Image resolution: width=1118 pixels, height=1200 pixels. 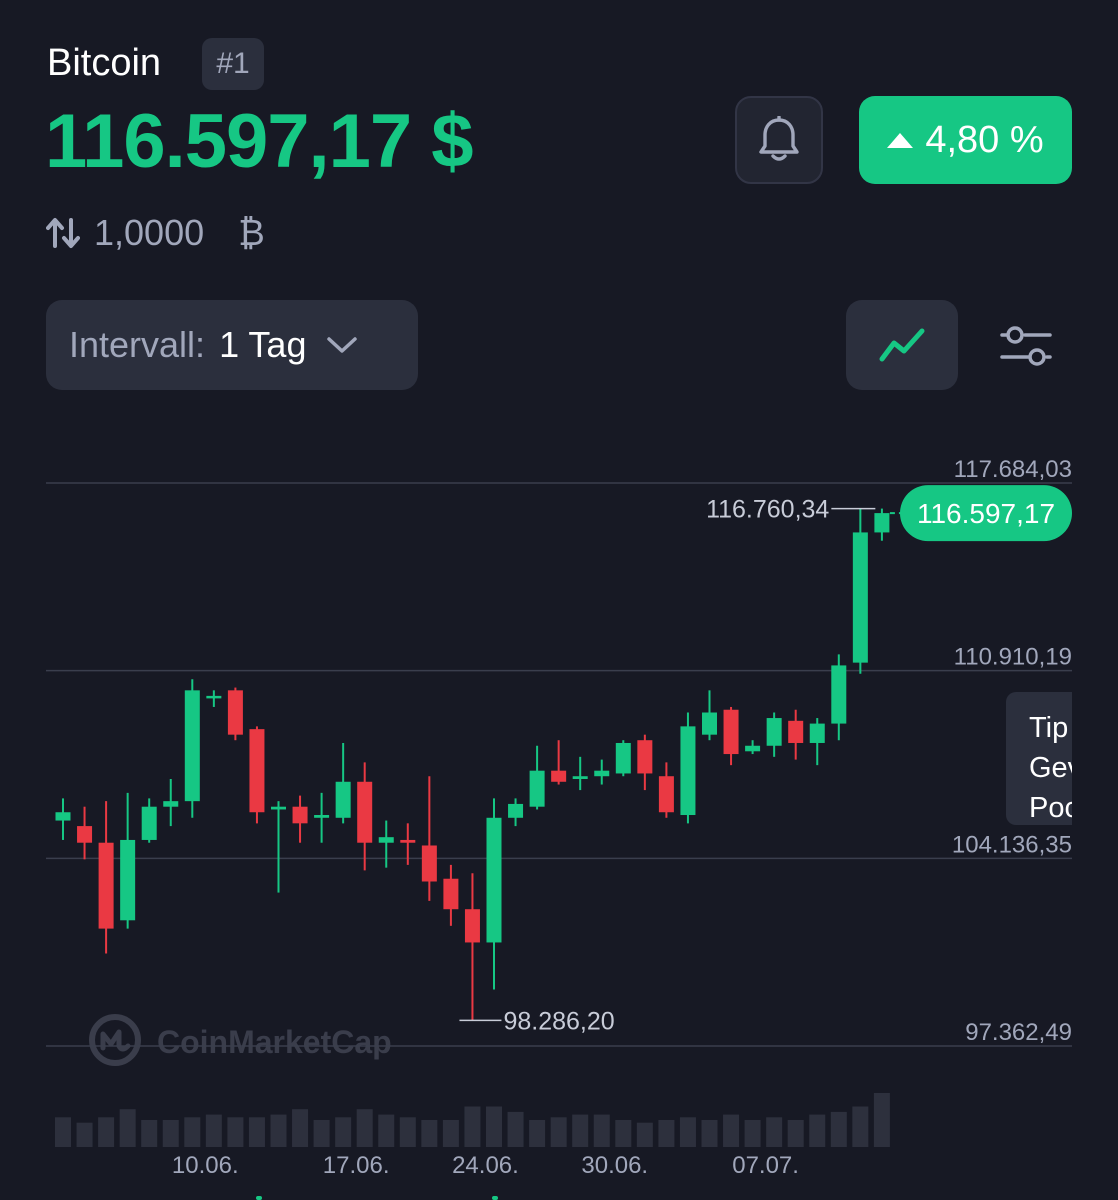 What do you see at coordinates (259, 141) in the screenshot?
I see `current-price: 116.597,17 $` at bounding box center [259, 141].